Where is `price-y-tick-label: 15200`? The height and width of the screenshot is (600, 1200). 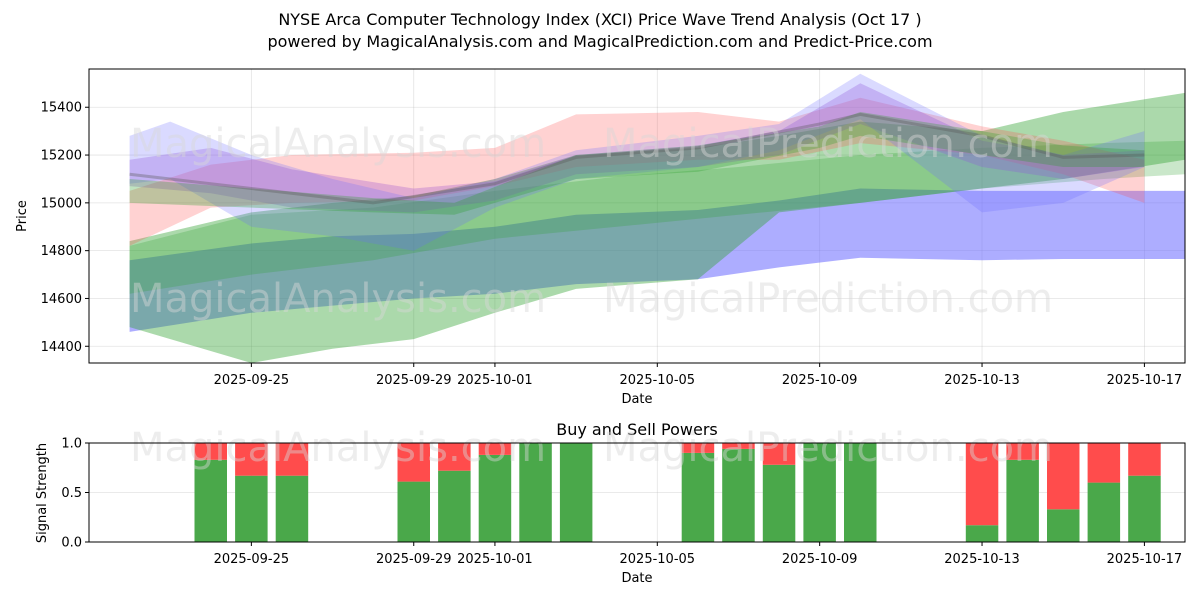
price-y-tick-label: 15200 is located at coordinates (61, 156).